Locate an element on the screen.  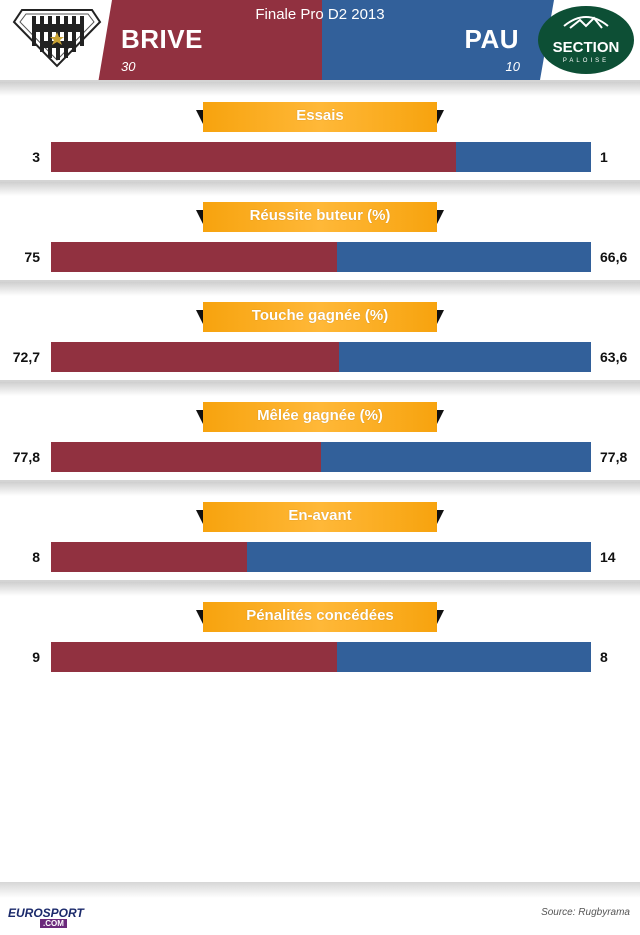
home-value-label: 8 is located at coordinates (36, 557).